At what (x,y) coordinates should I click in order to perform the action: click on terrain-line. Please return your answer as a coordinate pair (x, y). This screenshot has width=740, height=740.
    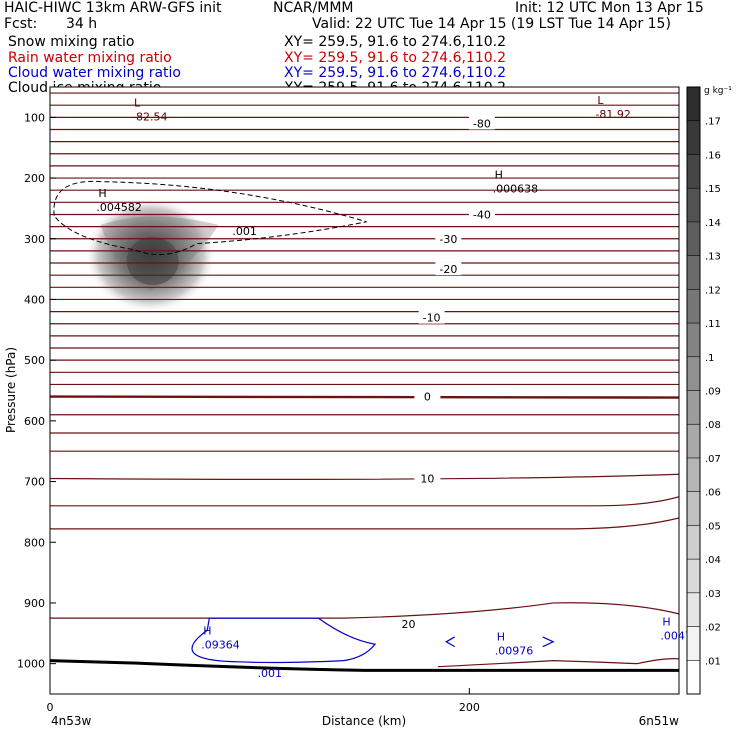
    Looking at the image, I should click on (364, 665).